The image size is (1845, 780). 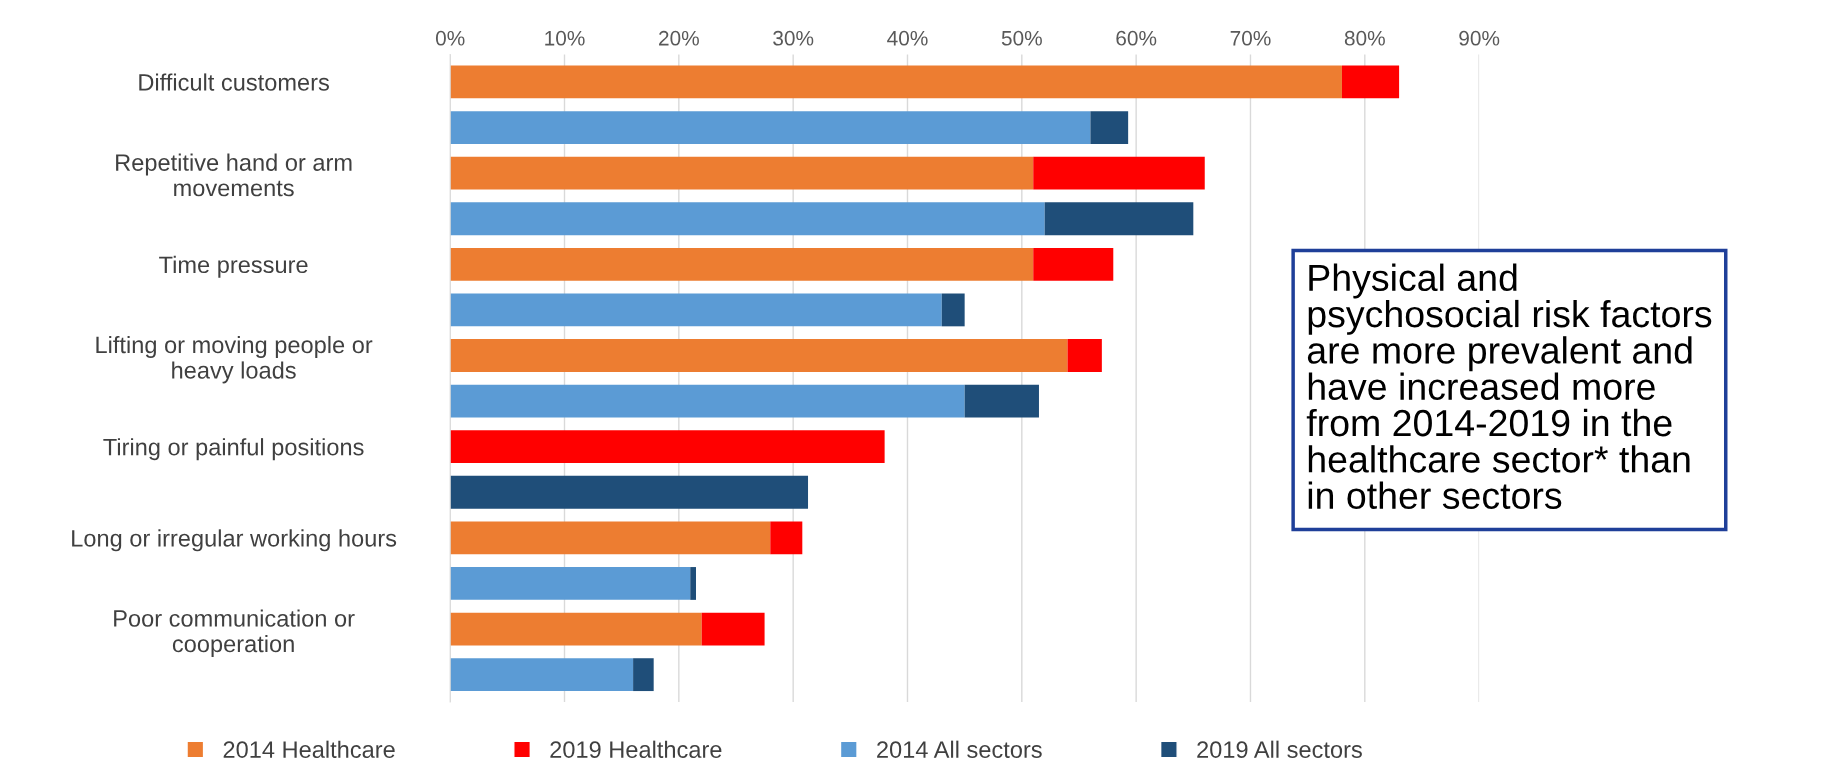 What do you see at coordinates (450, 38) in the screenshot?
I see `x-tick-label: 0%` at bounding box center [450, 38].